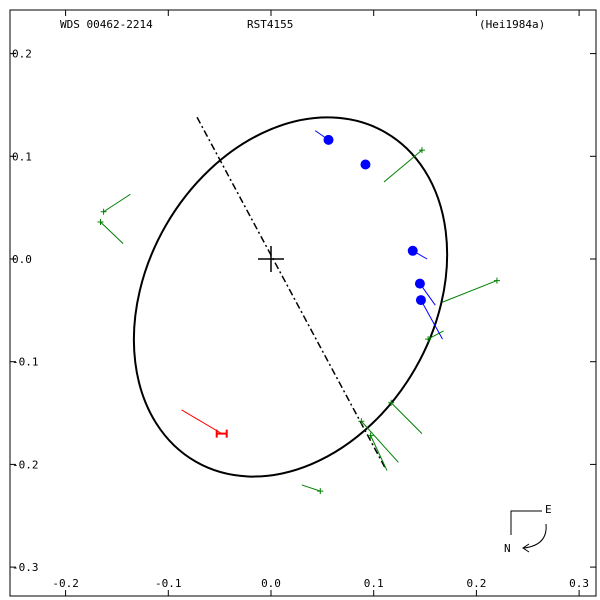 The image size is (600, 600). Describe the element at coordinates (270, 24) in the screenshot. I see `header-discoverer-code: RST4155` at that location.